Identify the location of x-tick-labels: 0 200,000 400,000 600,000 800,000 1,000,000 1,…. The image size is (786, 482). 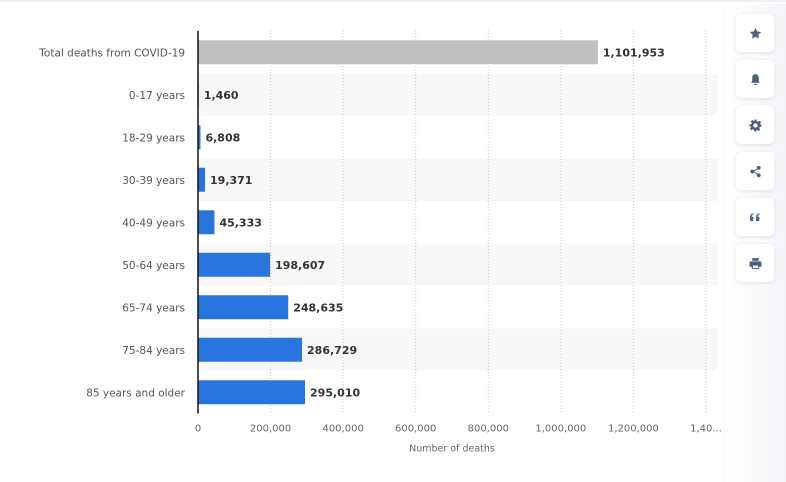
(458, 429).